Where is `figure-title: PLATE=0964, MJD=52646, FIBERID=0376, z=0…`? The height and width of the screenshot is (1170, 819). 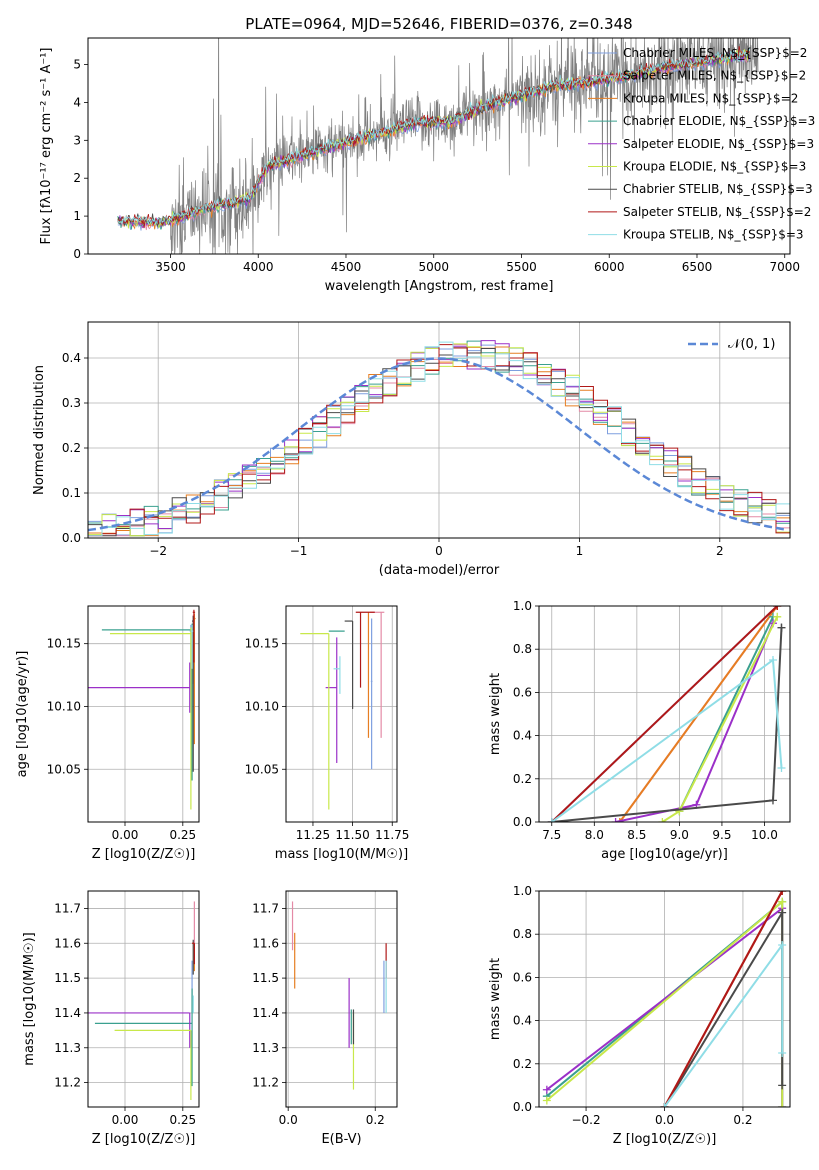 figure-title: PLATE=0964, MJD=52646, FIBERID=0376, z=0… is located at coordinates (438, 24).